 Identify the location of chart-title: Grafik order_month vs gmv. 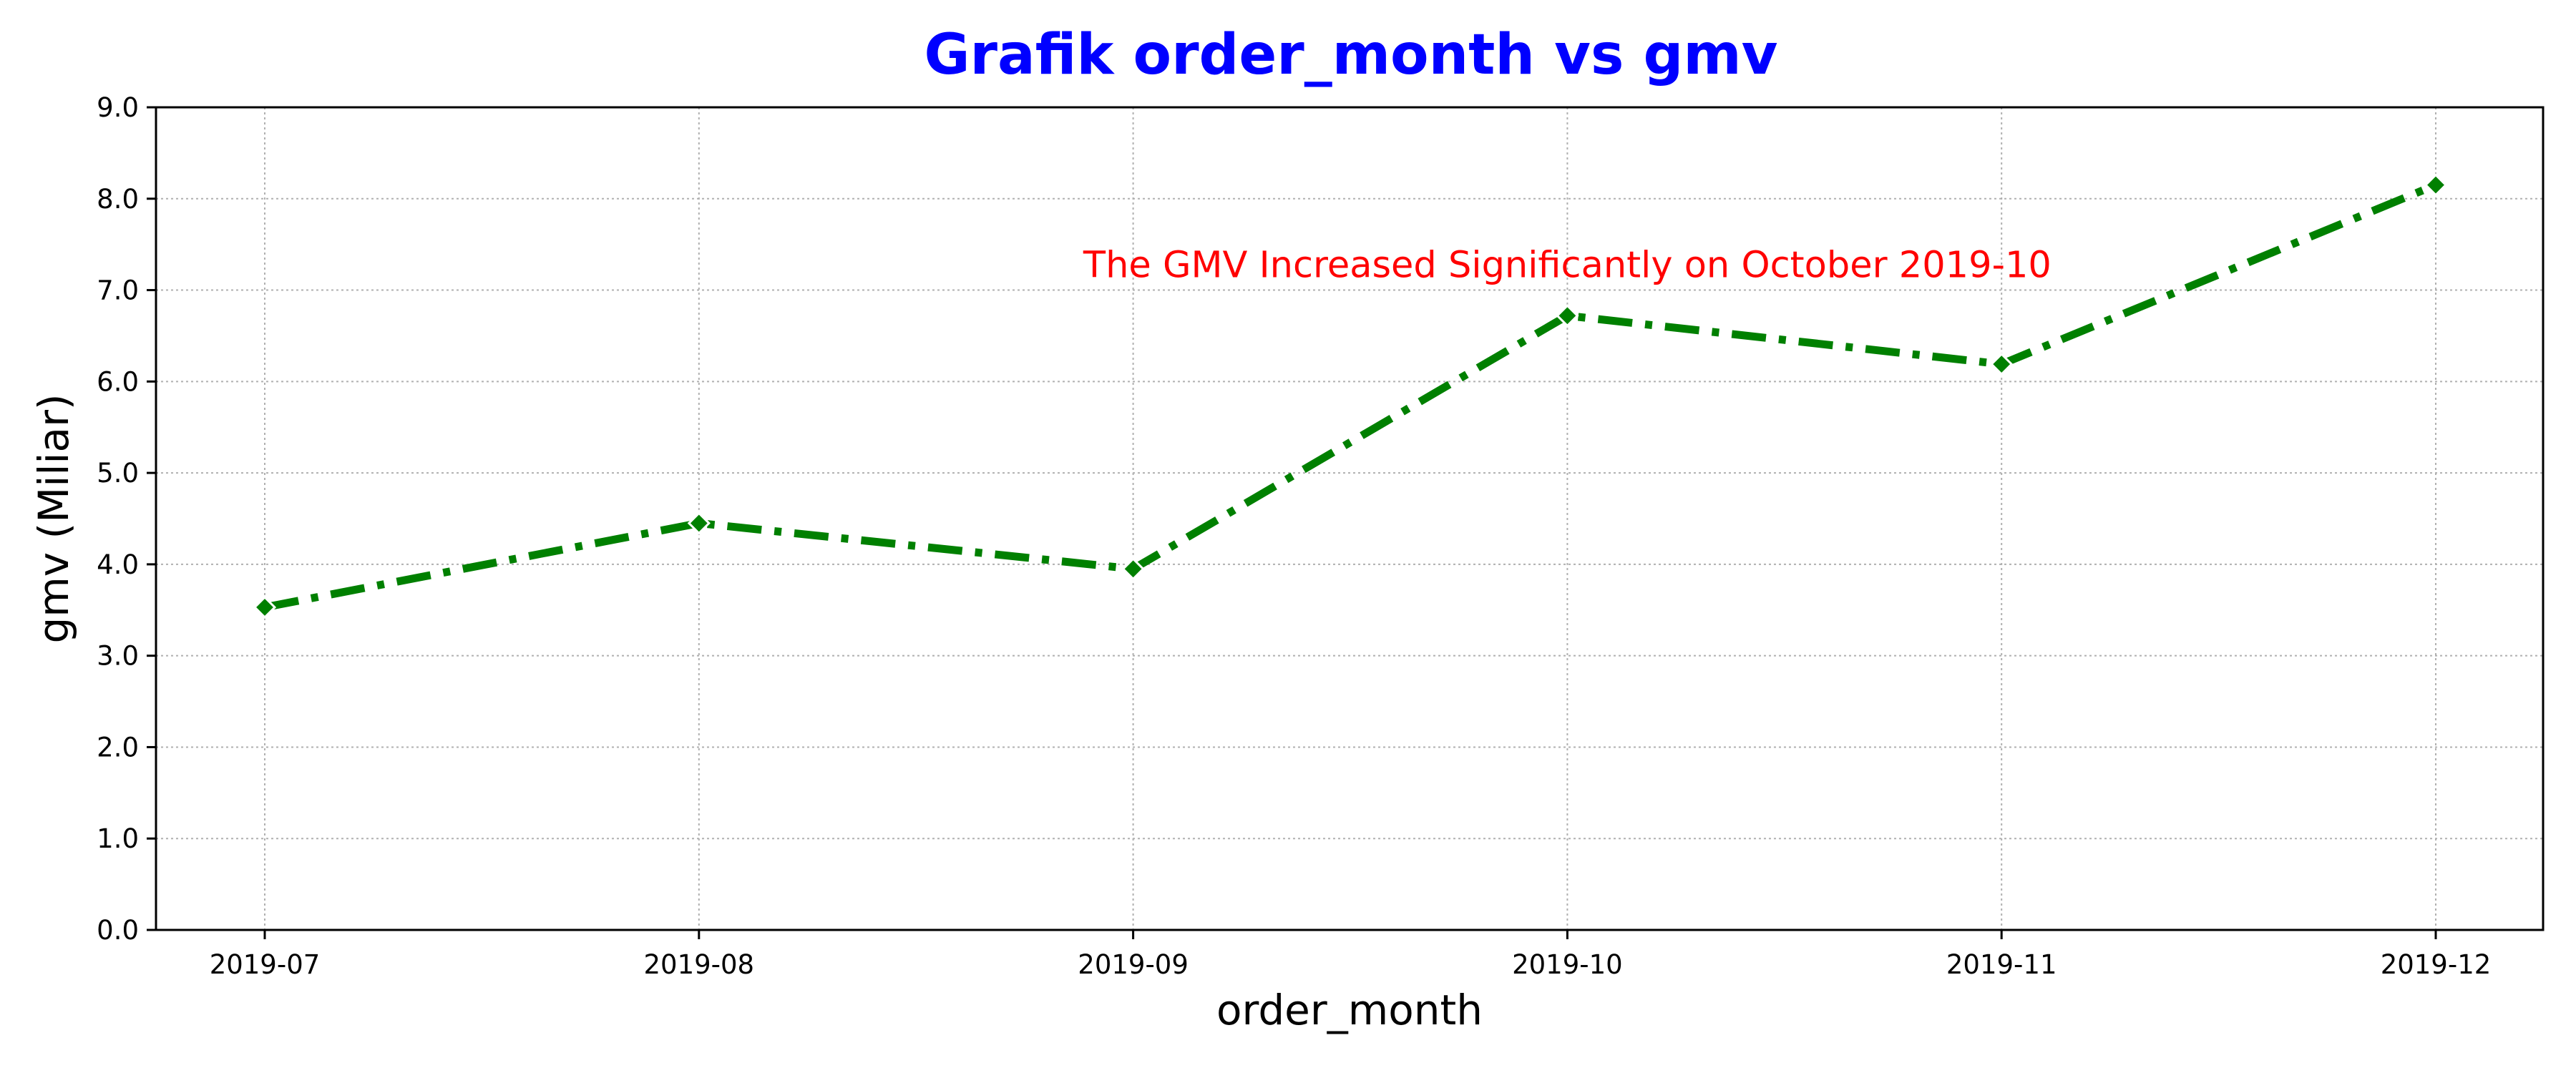
(1351, 55).